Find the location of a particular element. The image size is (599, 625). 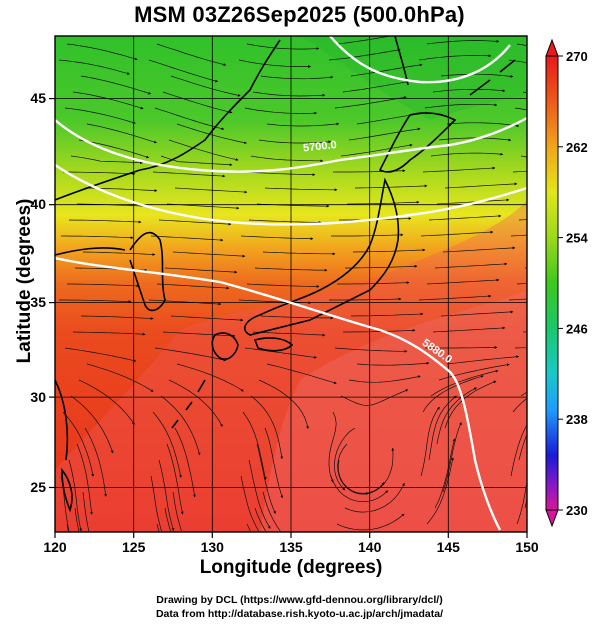

y-axis-ticks is located at coordinates (52, 293).